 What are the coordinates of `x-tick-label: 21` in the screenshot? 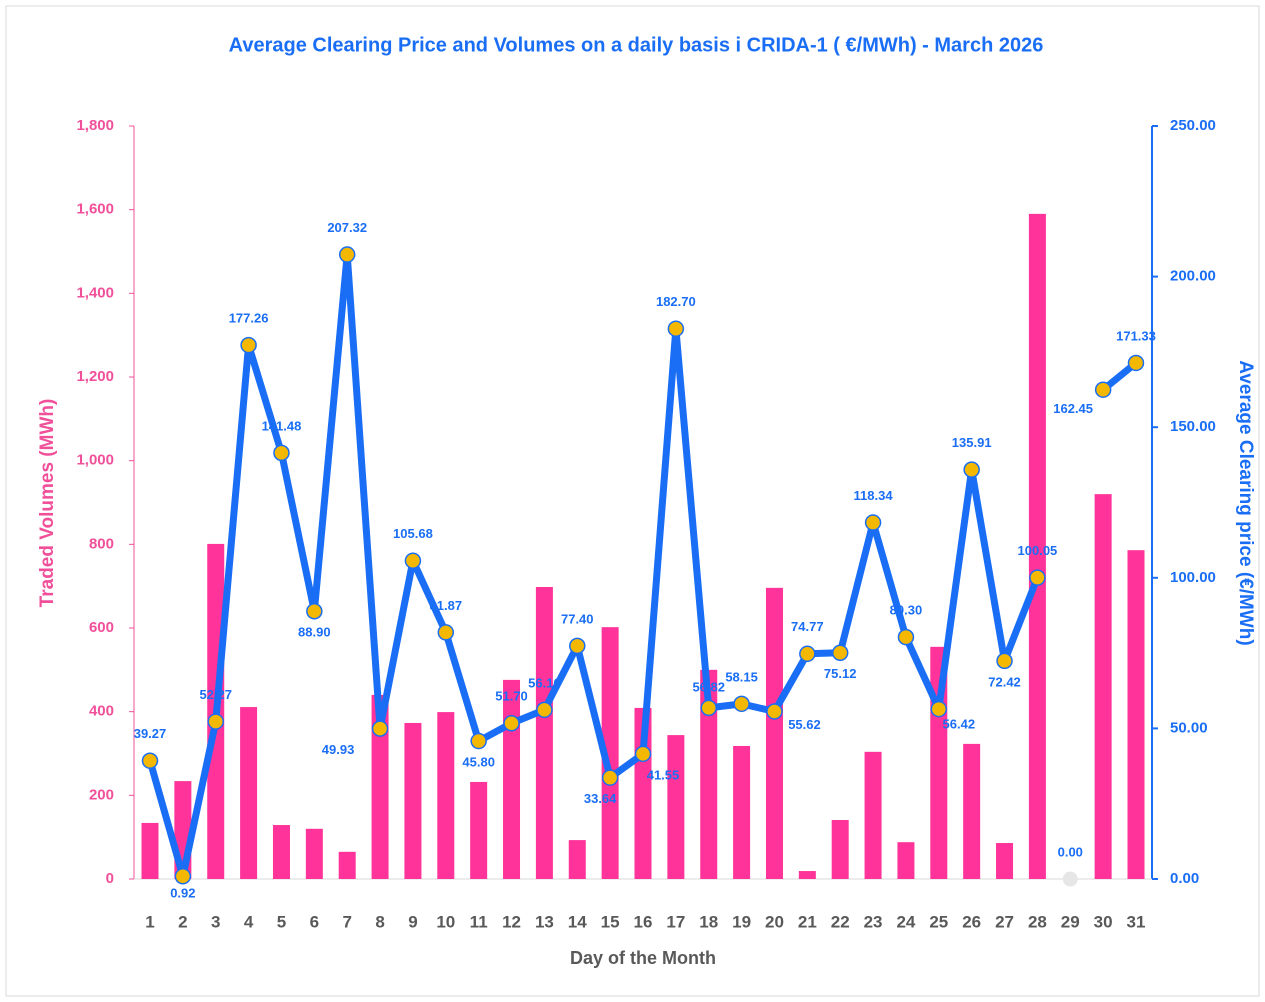 It's located at (807, 921).